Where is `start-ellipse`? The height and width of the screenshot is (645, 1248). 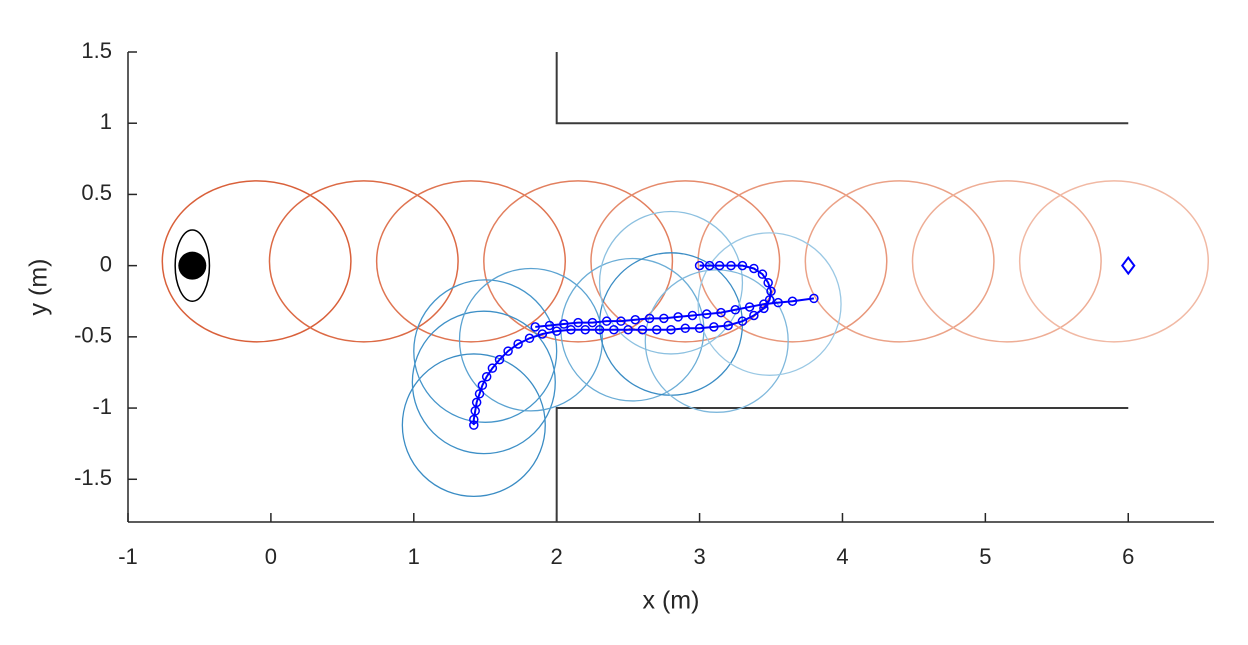 start-ellipse is located at coordinates (192, 265).